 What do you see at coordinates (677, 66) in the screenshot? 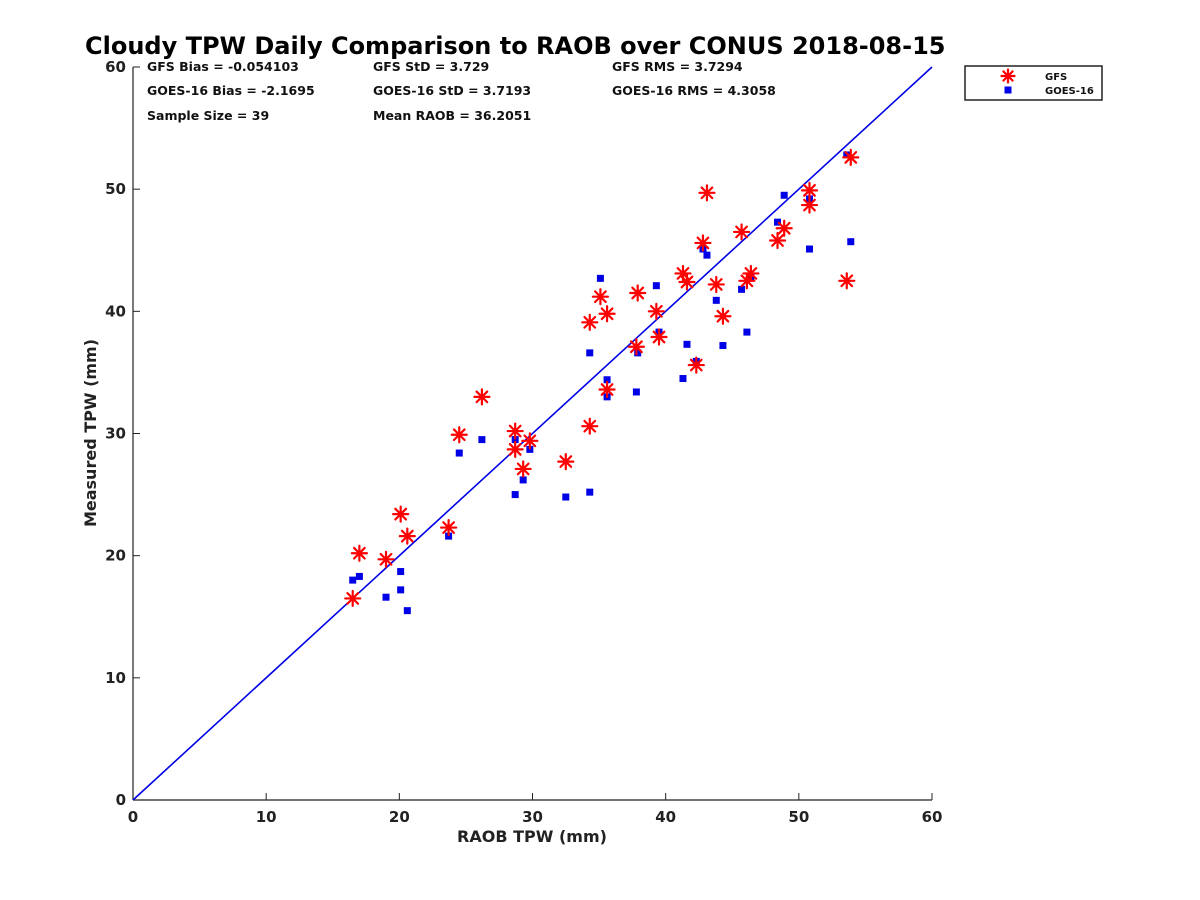
I see `gfs-rms-label: GFS RMS = 3.7294` at bounding box center [677, 66].